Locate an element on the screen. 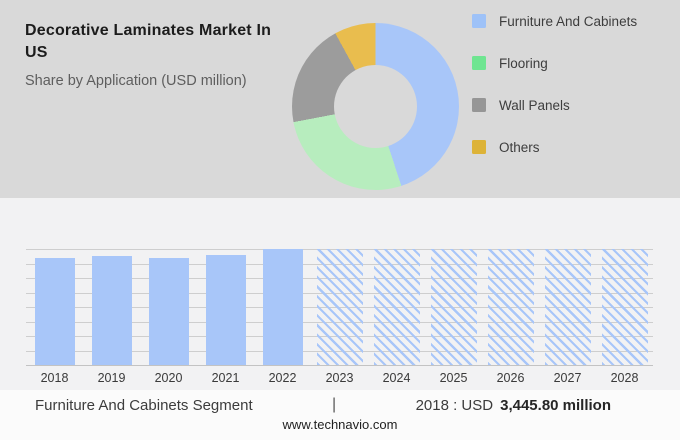 This screenshot has height=440, width=680. x-label-2023: 2023 is located at coordinates (339, 378).